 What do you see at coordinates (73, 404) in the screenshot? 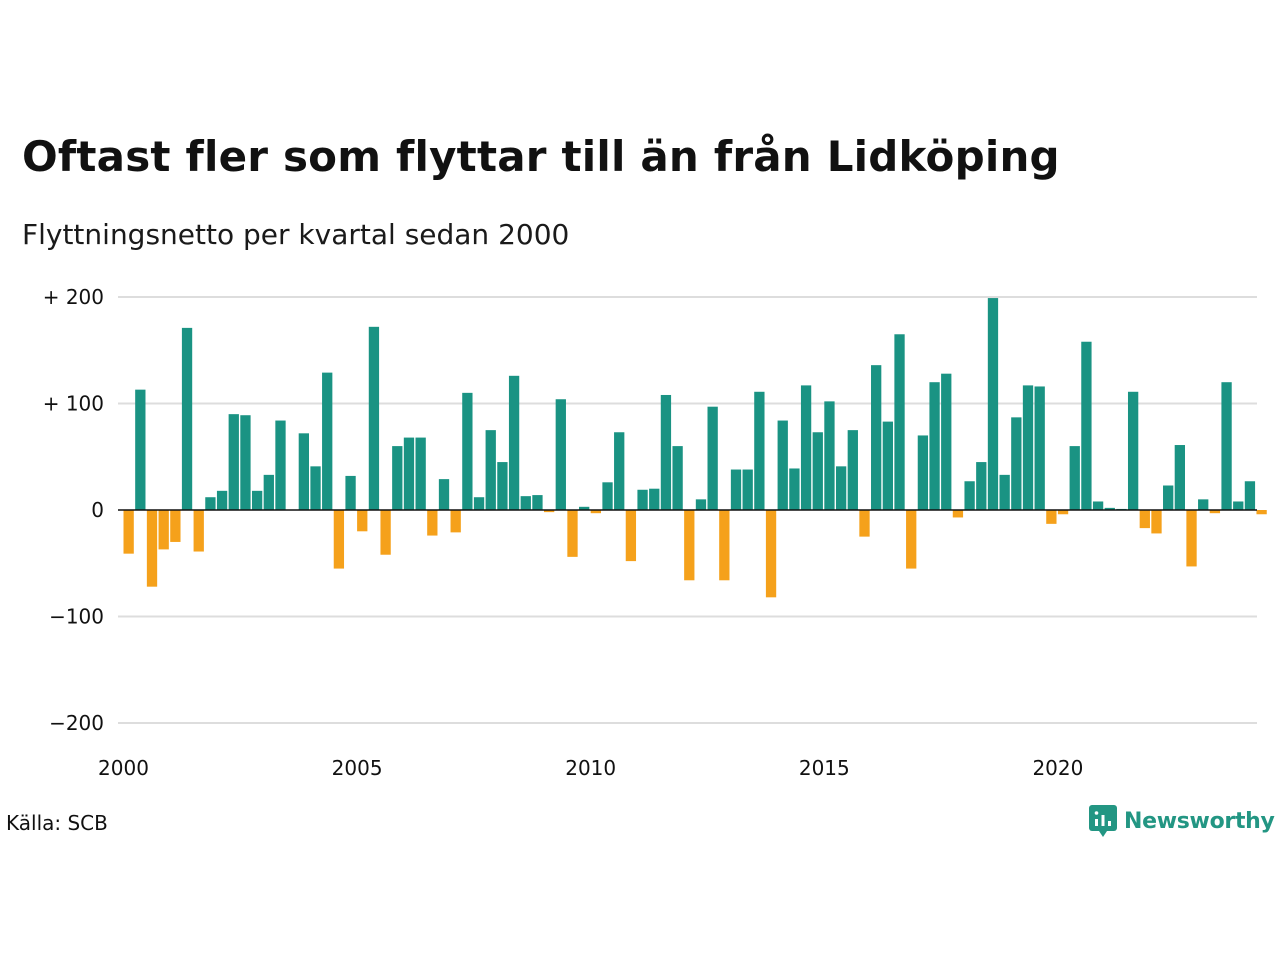
I see `y-tick-label: + 100` at bounding box center [73, 404].